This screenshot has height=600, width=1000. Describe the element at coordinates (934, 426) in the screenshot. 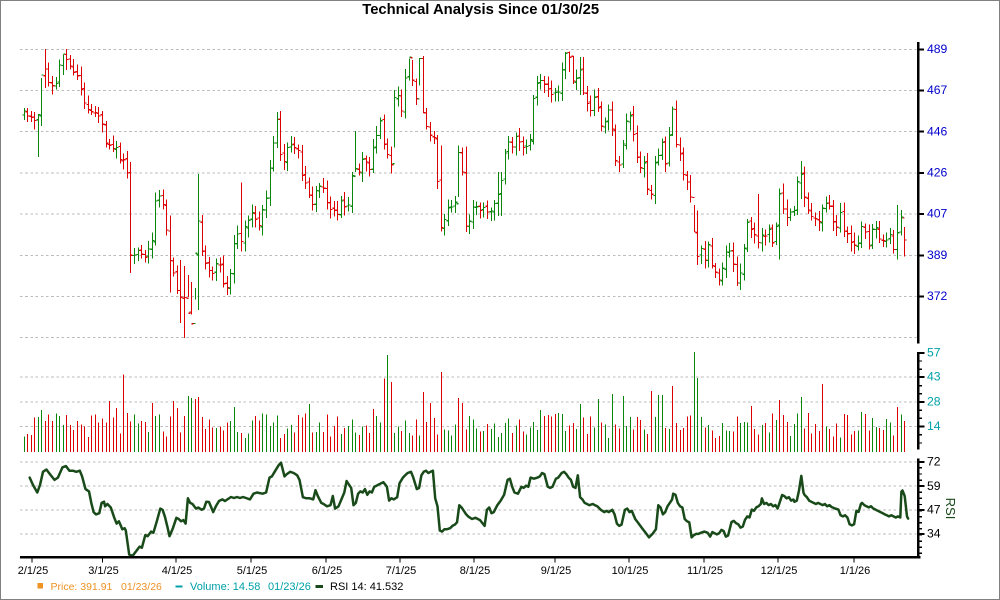

I see `svg-text: 14` at that location.